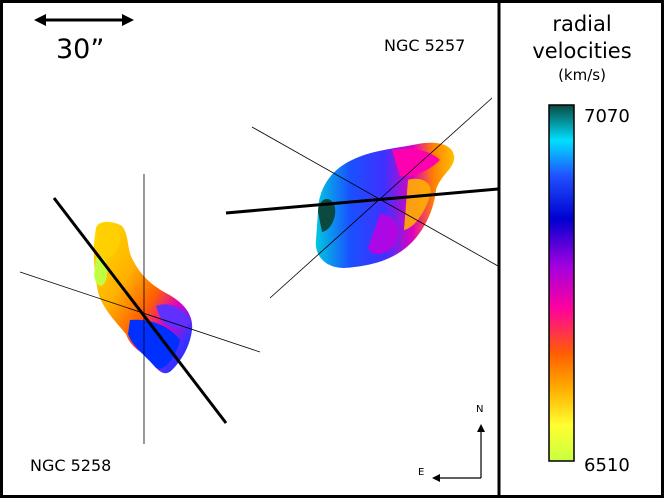  What do you see at coordinates (80, 49) in the screenshot?
I see `scale-bar-label: 30”` at bounding box center [80, 49].